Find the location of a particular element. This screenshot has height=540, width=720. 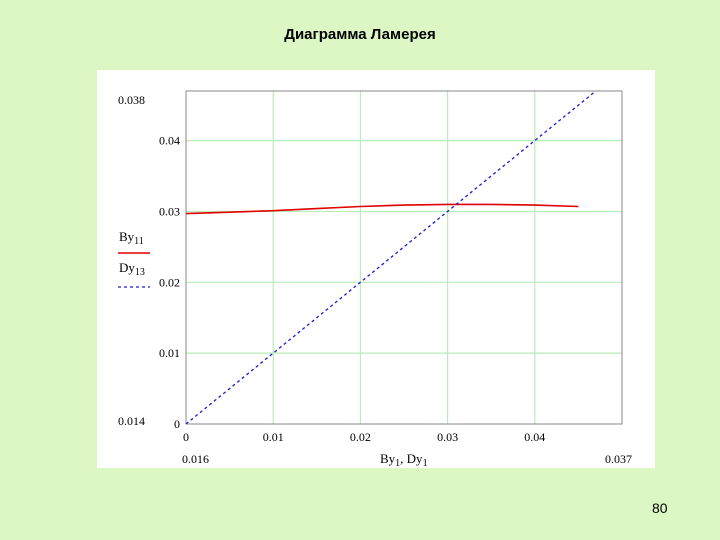

y-tick-label: 0 is located at coordinates (177, 424).